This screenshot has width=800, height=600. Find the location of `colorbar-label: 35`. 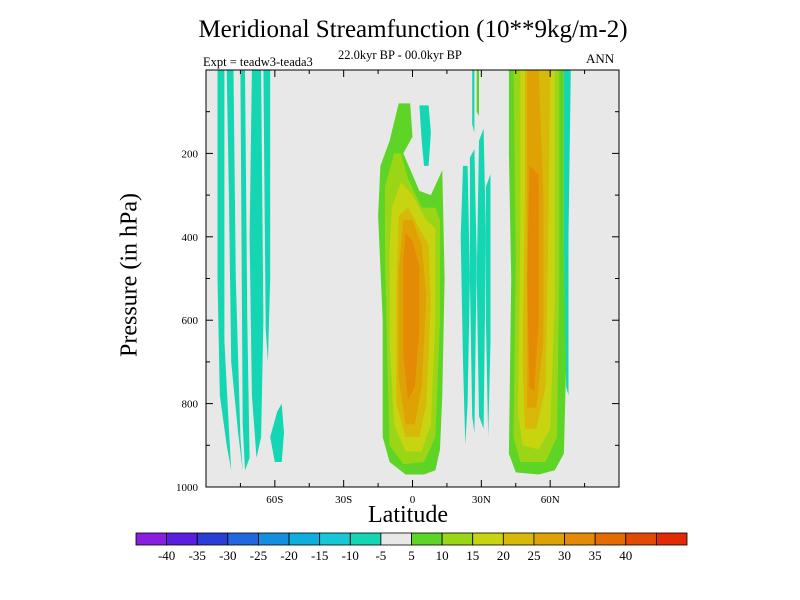

colorbar-label: 35 is located at coordinates (595, 555).